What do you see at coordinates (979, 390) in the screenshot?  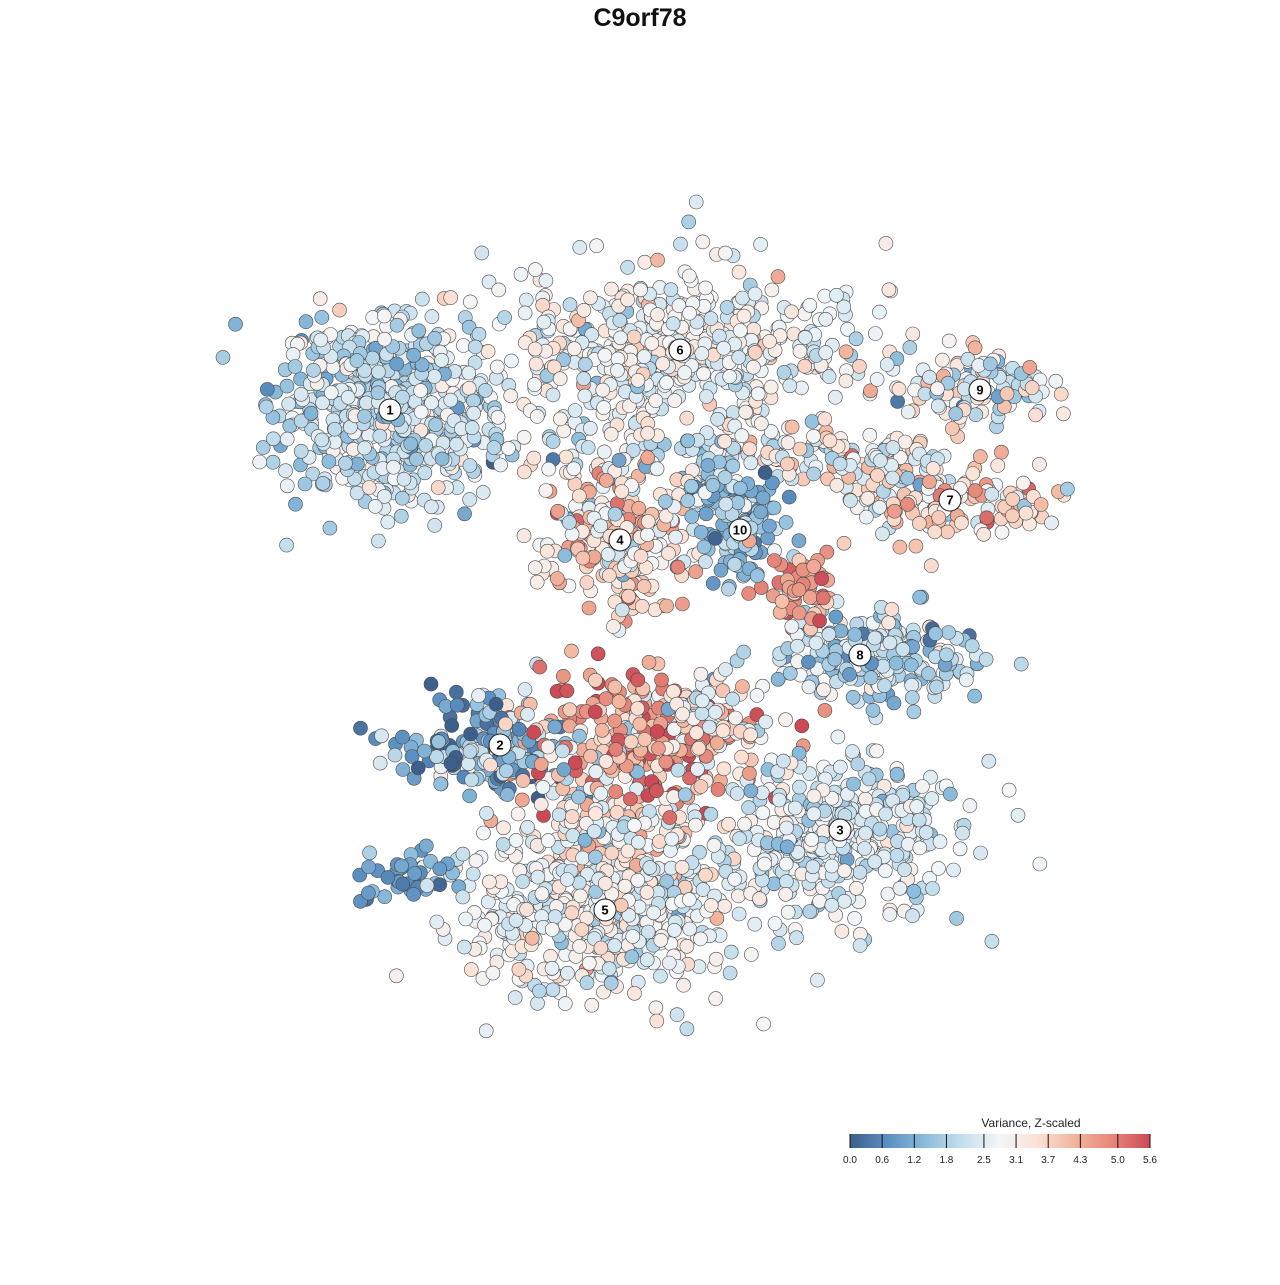 I see `cluster-label-text: 9` at bounding box center [979, 390].